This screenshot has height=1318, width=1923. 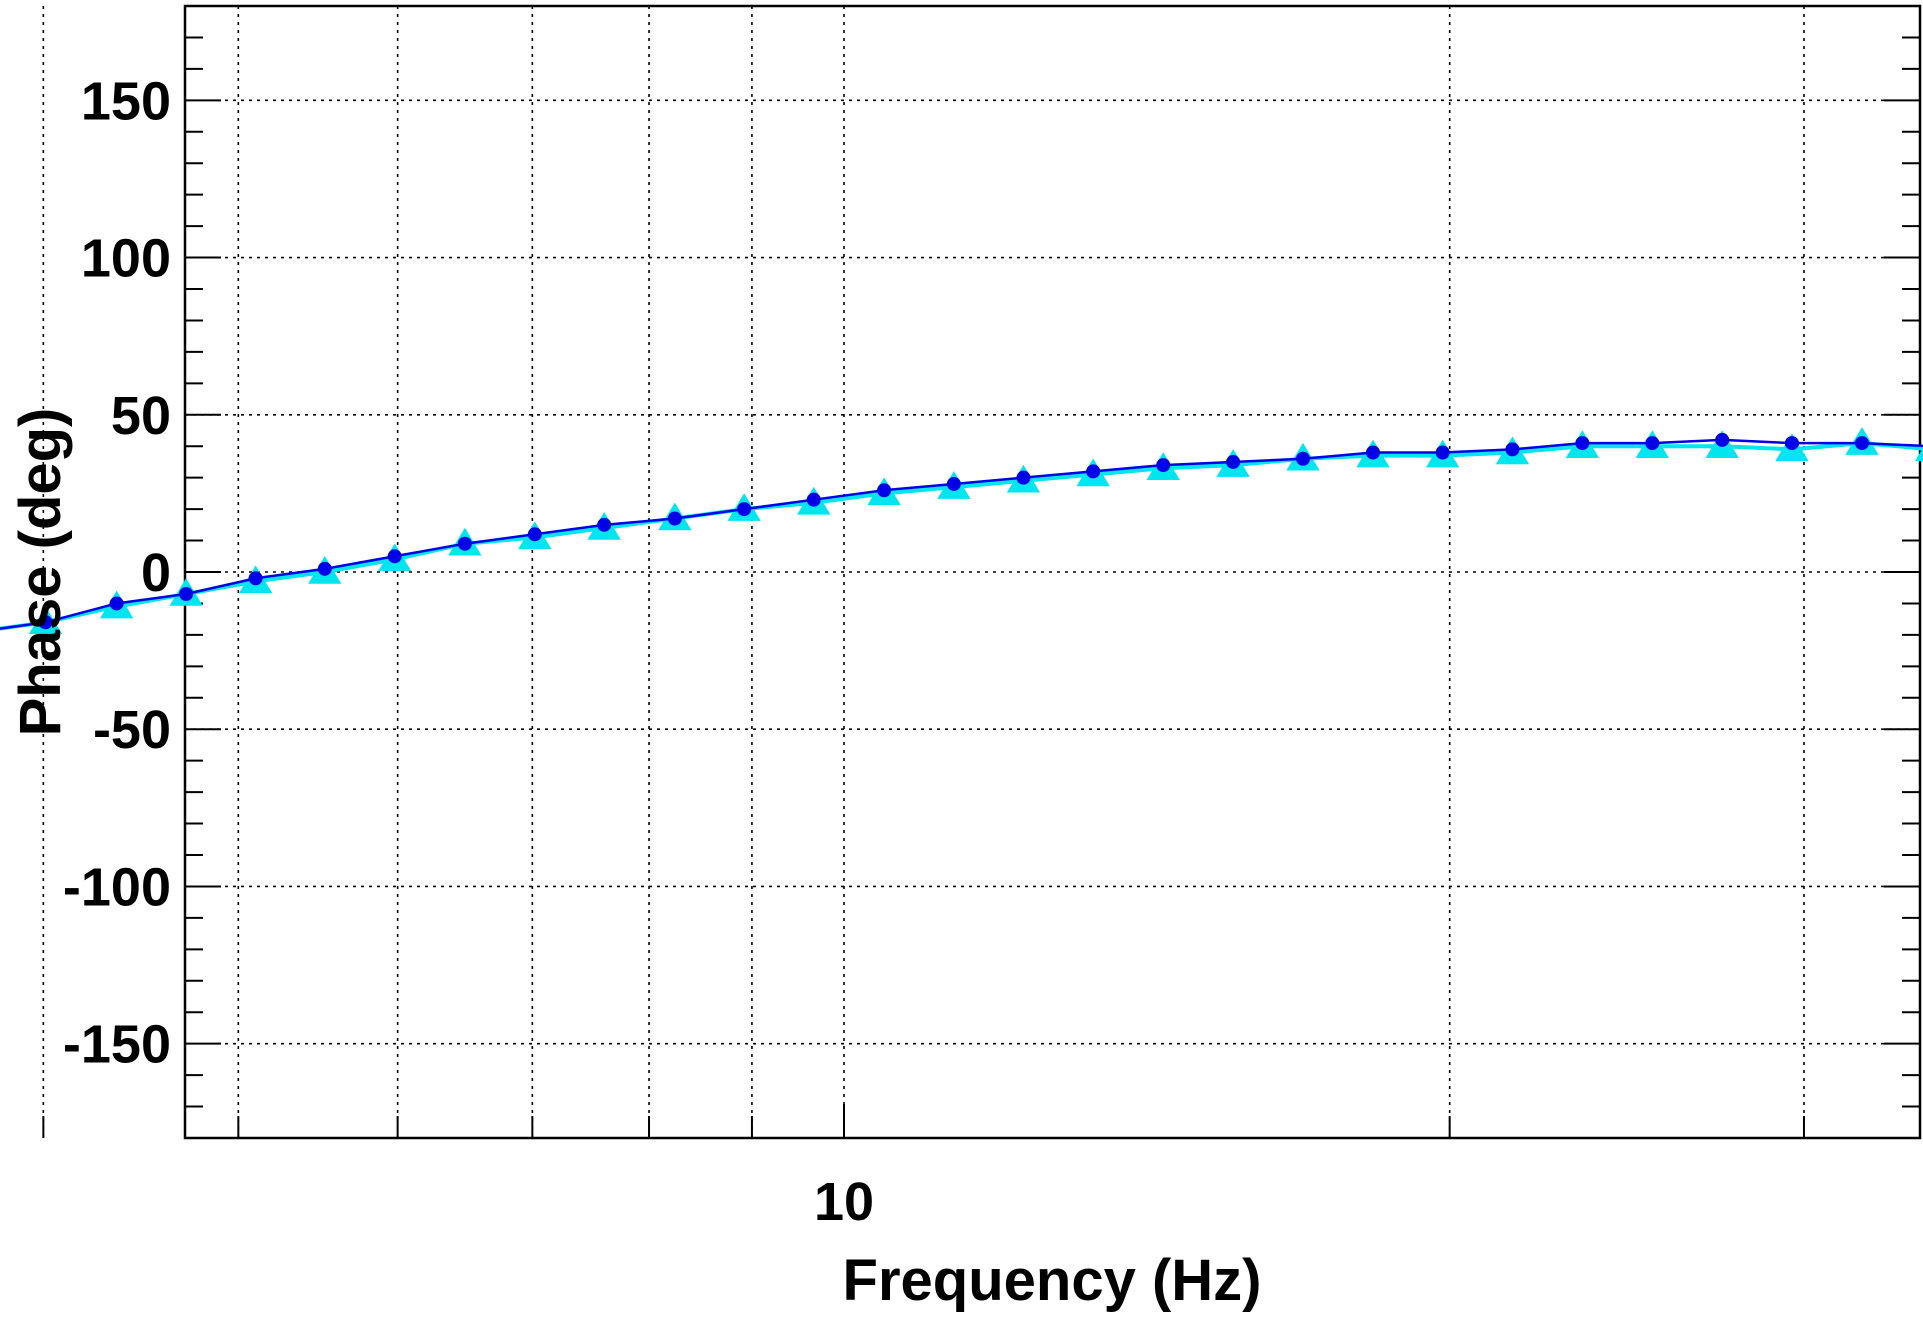 I want to click on y-tick-label: 150, so click(x=126, y=101).